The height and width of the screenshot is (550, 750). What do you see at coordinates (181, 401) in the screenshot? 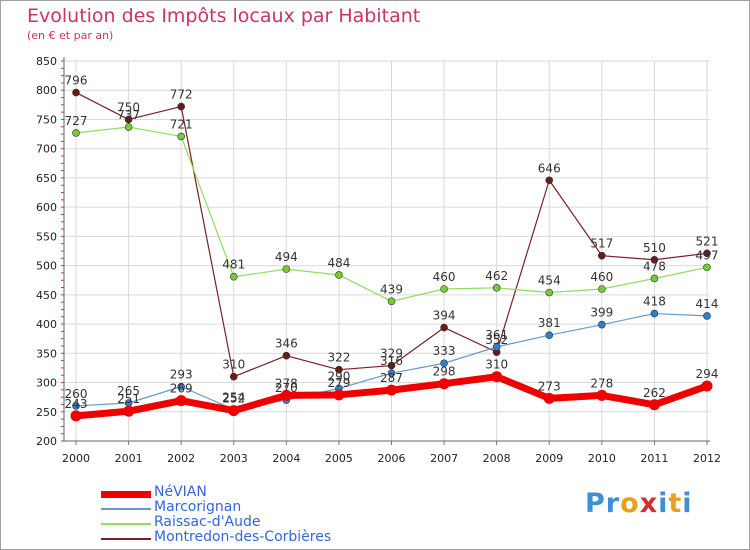
I see `point-n-vian-2002` at bounding box center [181, 401].